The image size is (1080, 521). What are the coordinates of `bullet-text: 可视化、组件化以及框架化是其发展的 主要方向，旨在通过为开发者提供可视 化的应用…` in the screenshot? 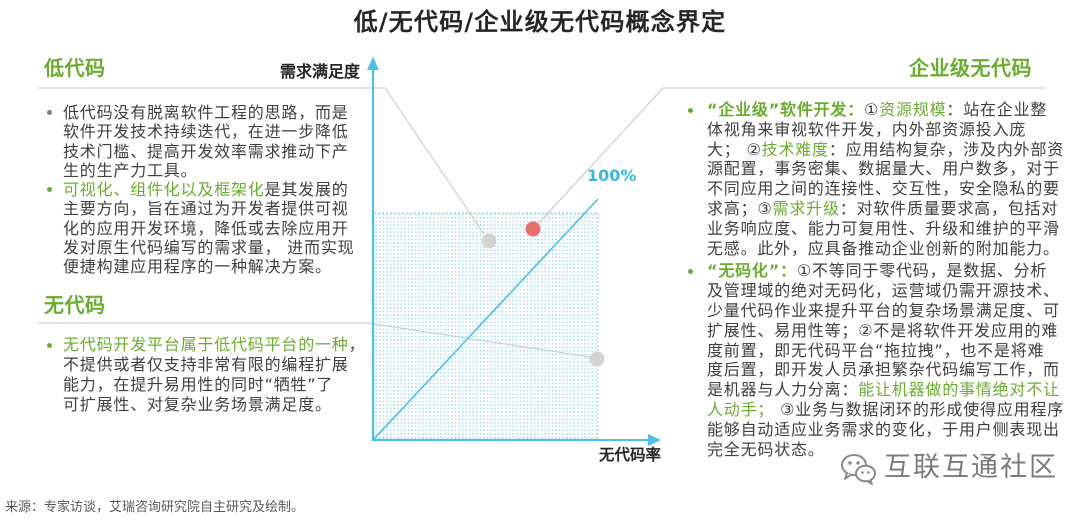 It's located at (209, 228).